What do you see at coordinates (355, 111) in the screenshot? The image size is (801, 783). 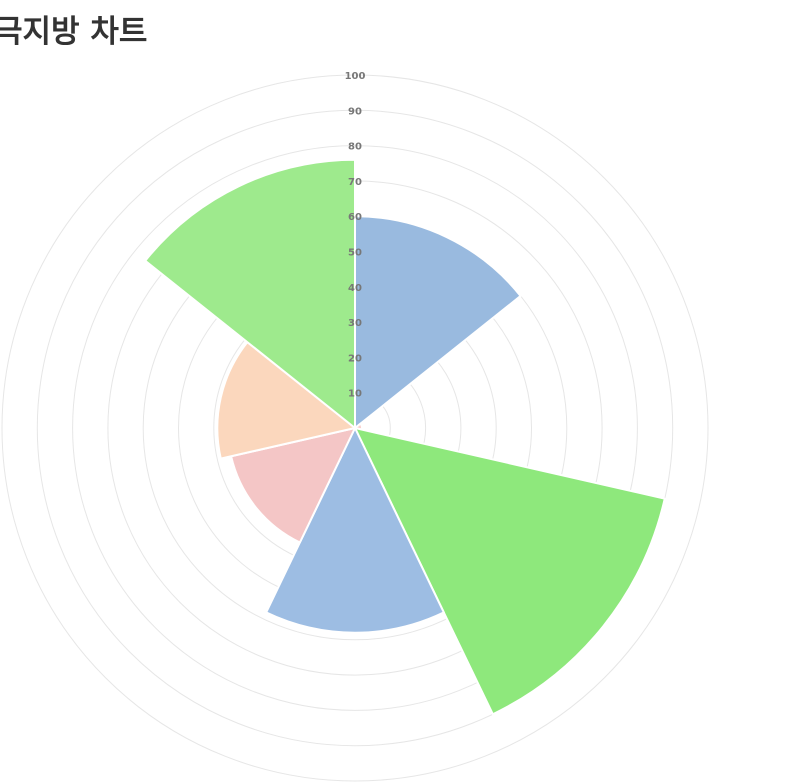 I see `r-tick-label: 90` at bounding box center [355, 111].